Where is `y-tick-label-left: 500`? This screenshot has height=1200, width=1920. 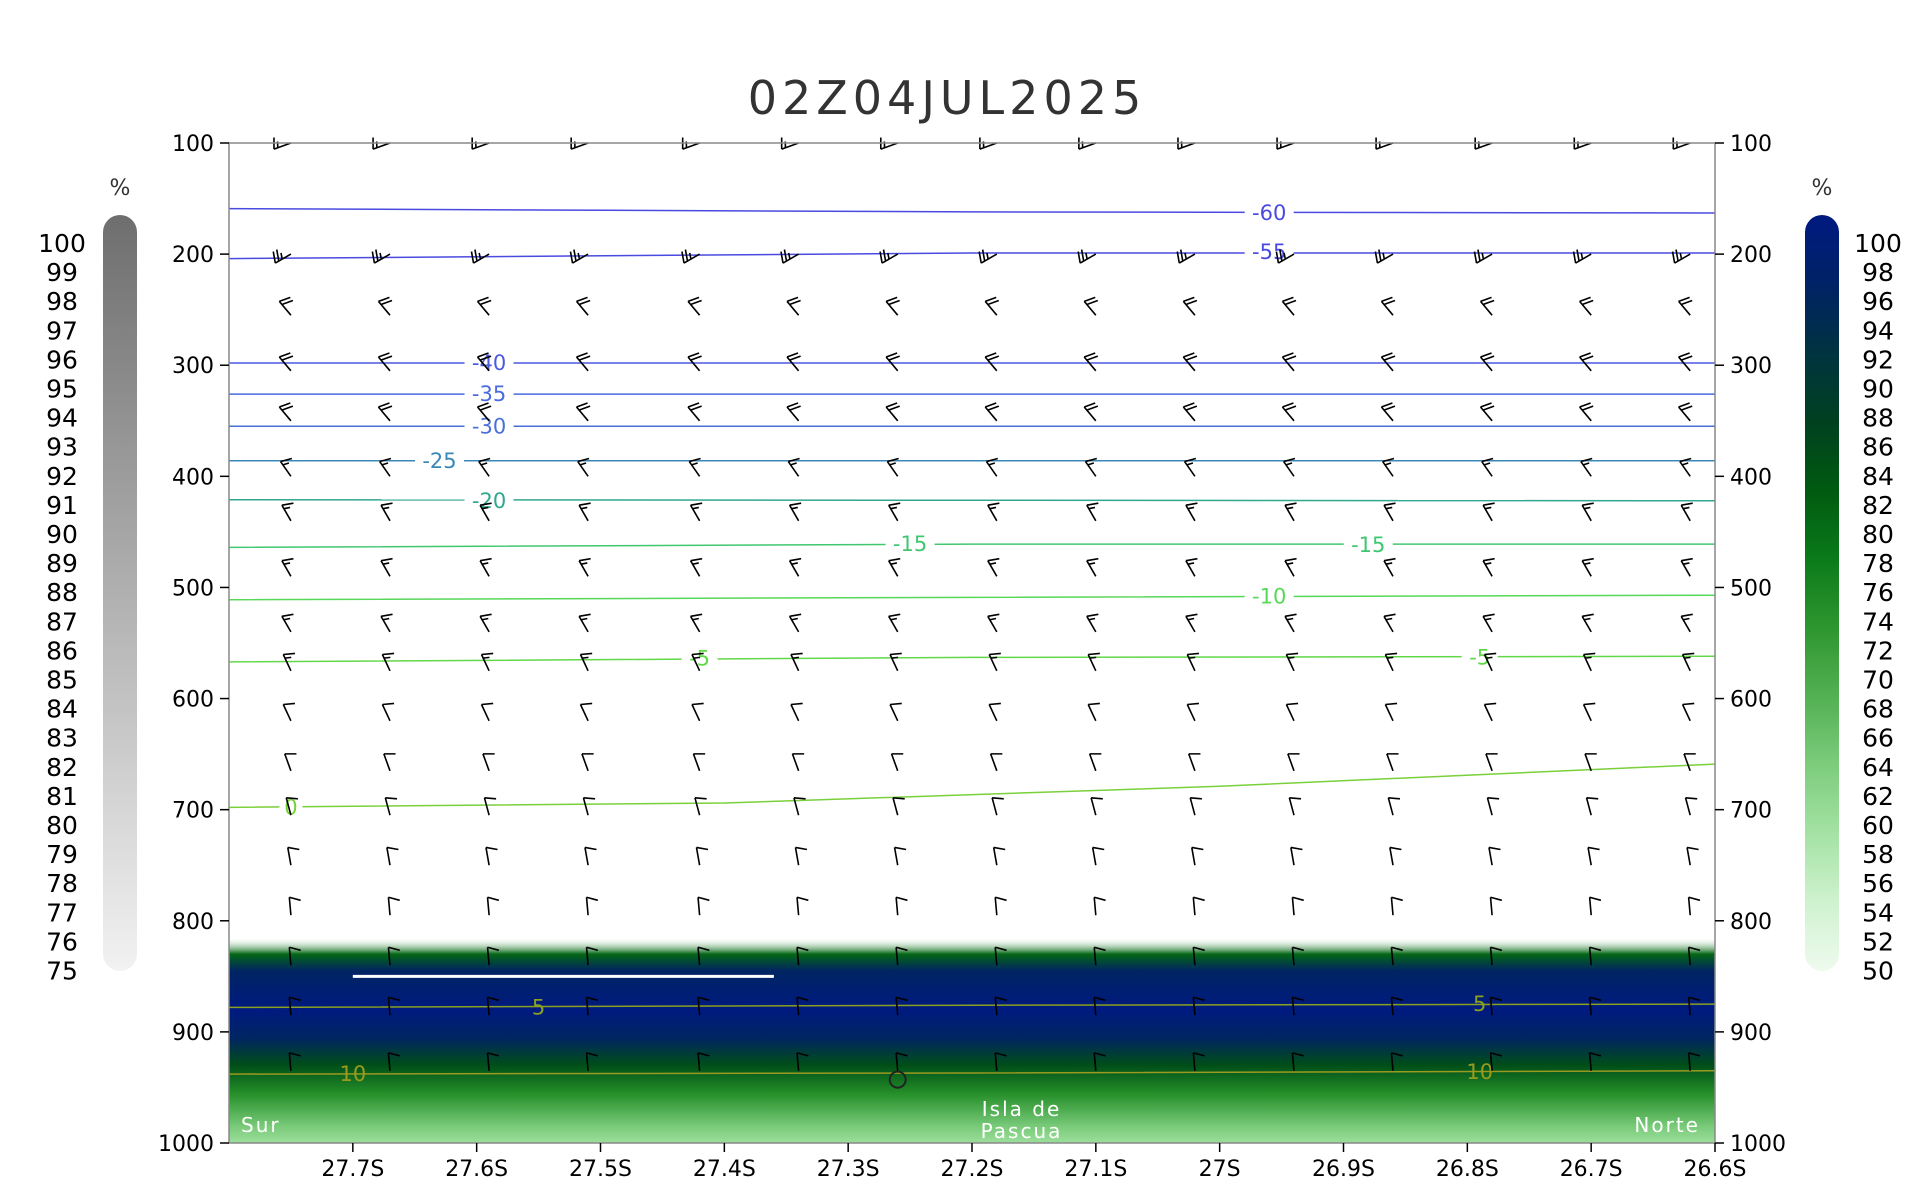
y-tick-label-left: 500 is located at coordinates (193, 588).